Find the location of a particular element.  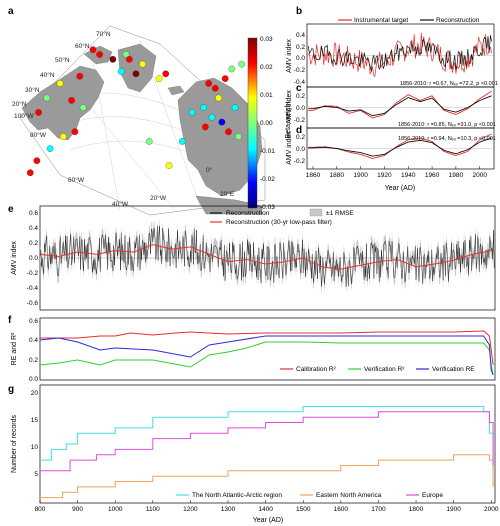

panel-c-stat: 1856-2010: r =0.85, Nₑₒ =31.0, p <0.001 is located at coordinates (447, 125).